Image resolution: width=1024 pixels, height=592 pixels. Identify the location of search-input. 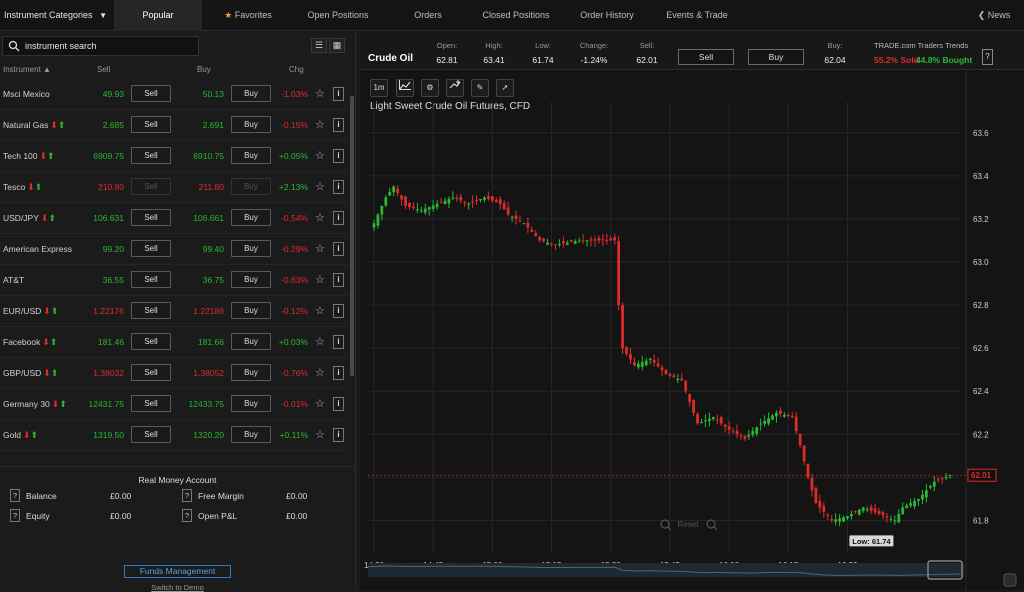
(110, 46).